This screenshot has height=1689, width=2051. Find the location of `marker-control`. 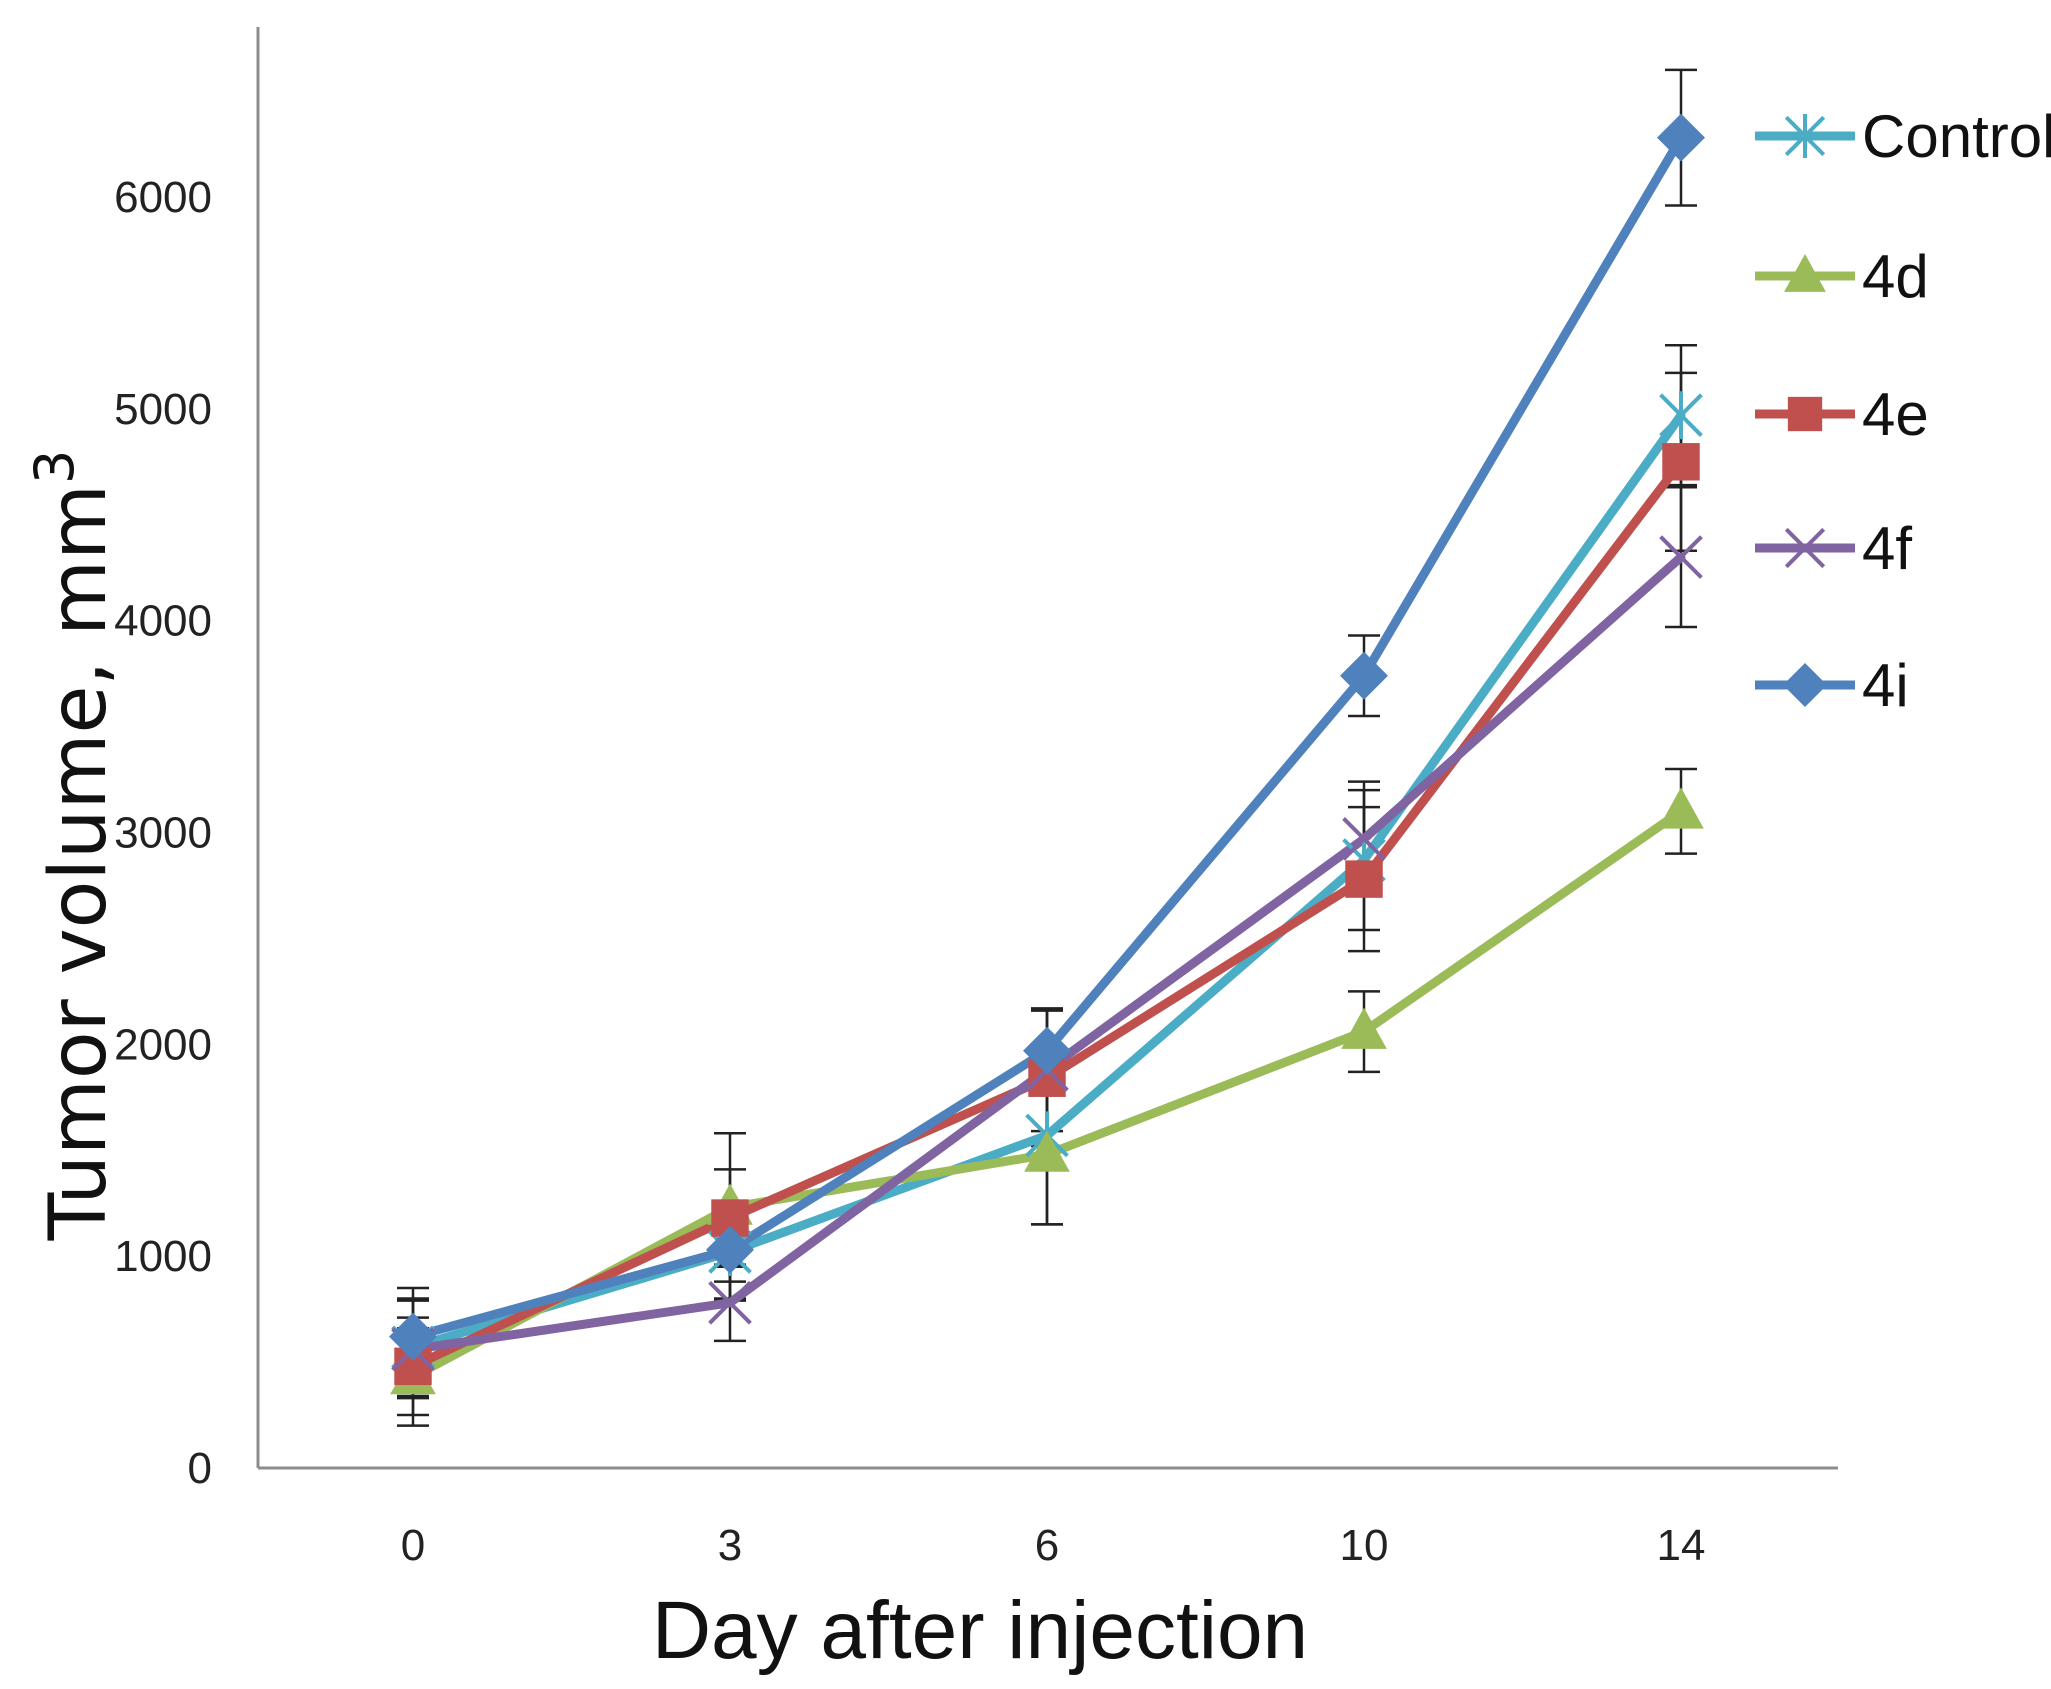

marker-control is located at coordinates (1681, 415).